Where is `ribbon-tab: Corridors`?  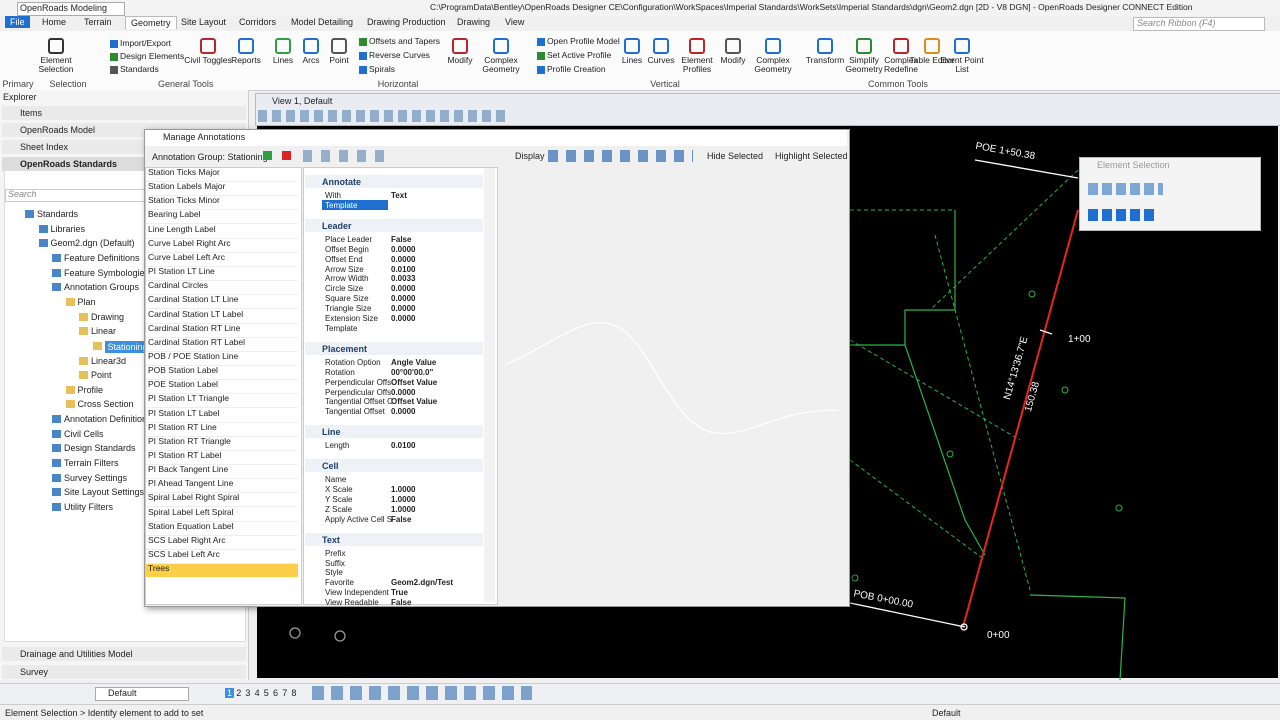 ribbon-tab: Corridors is located at coordinates (258, 22).